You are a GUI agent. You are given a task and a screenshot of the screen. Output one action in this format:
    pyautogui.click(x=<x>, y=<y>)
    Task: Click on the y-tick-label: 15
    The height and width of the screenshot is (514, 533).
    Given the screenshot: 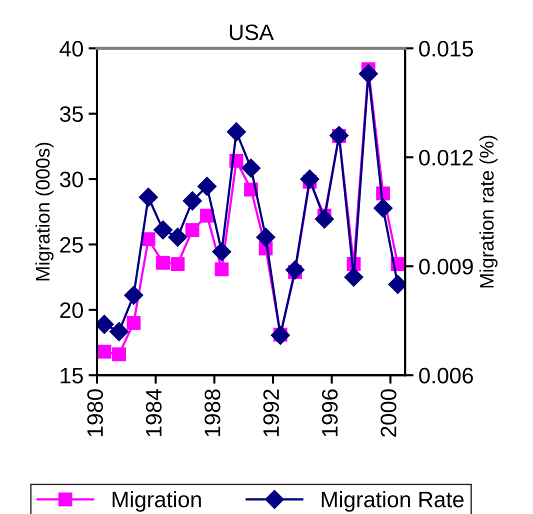 What is the action you would take?
    pyautogui.click(x=71, y=376)
    